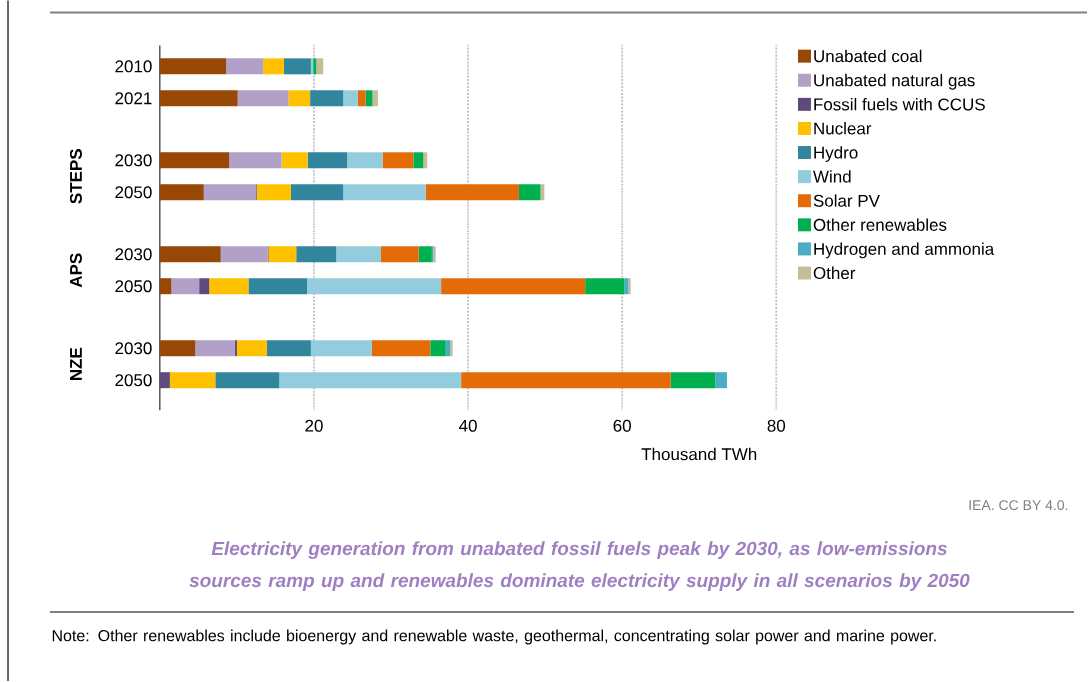 This screenshot has height=682, width=1088. I want to click on text: STEPS, so click(75, 176).